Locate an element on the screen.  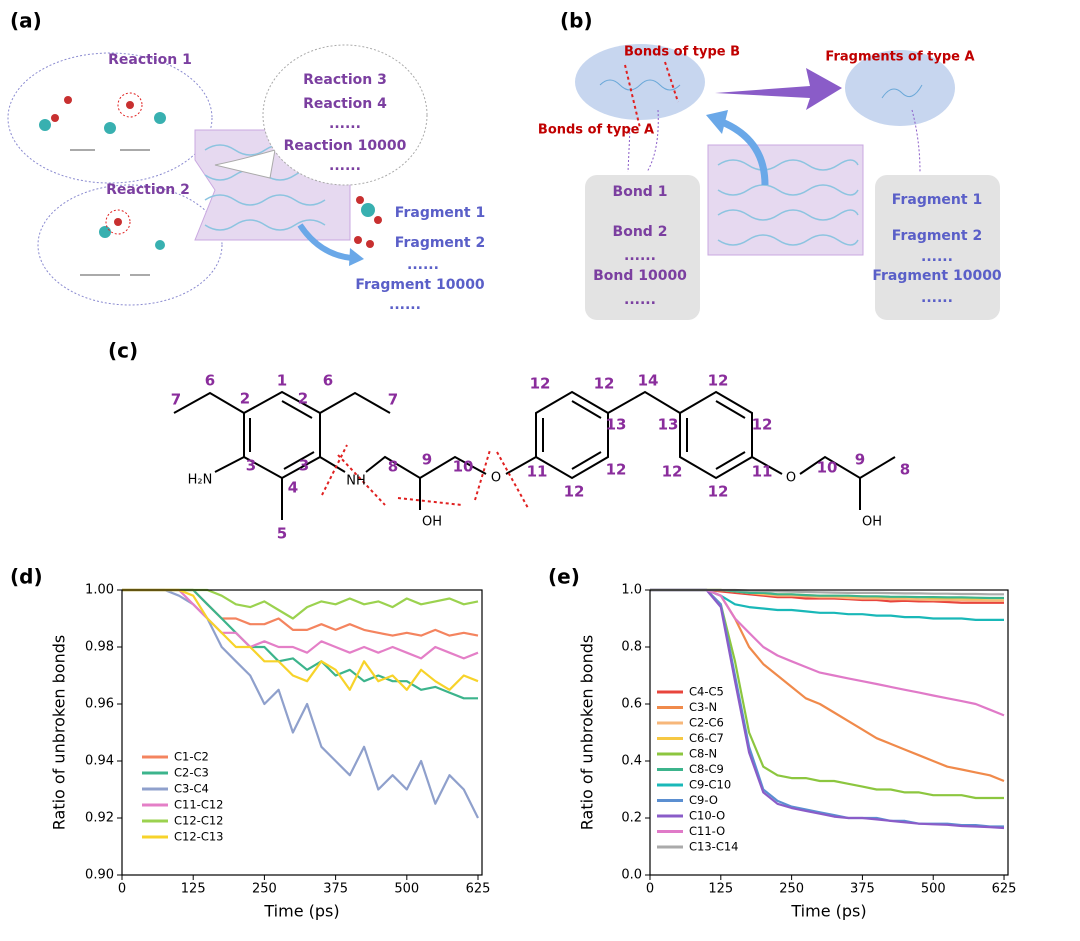
polymer-chains is located at coordinates (788, 202).